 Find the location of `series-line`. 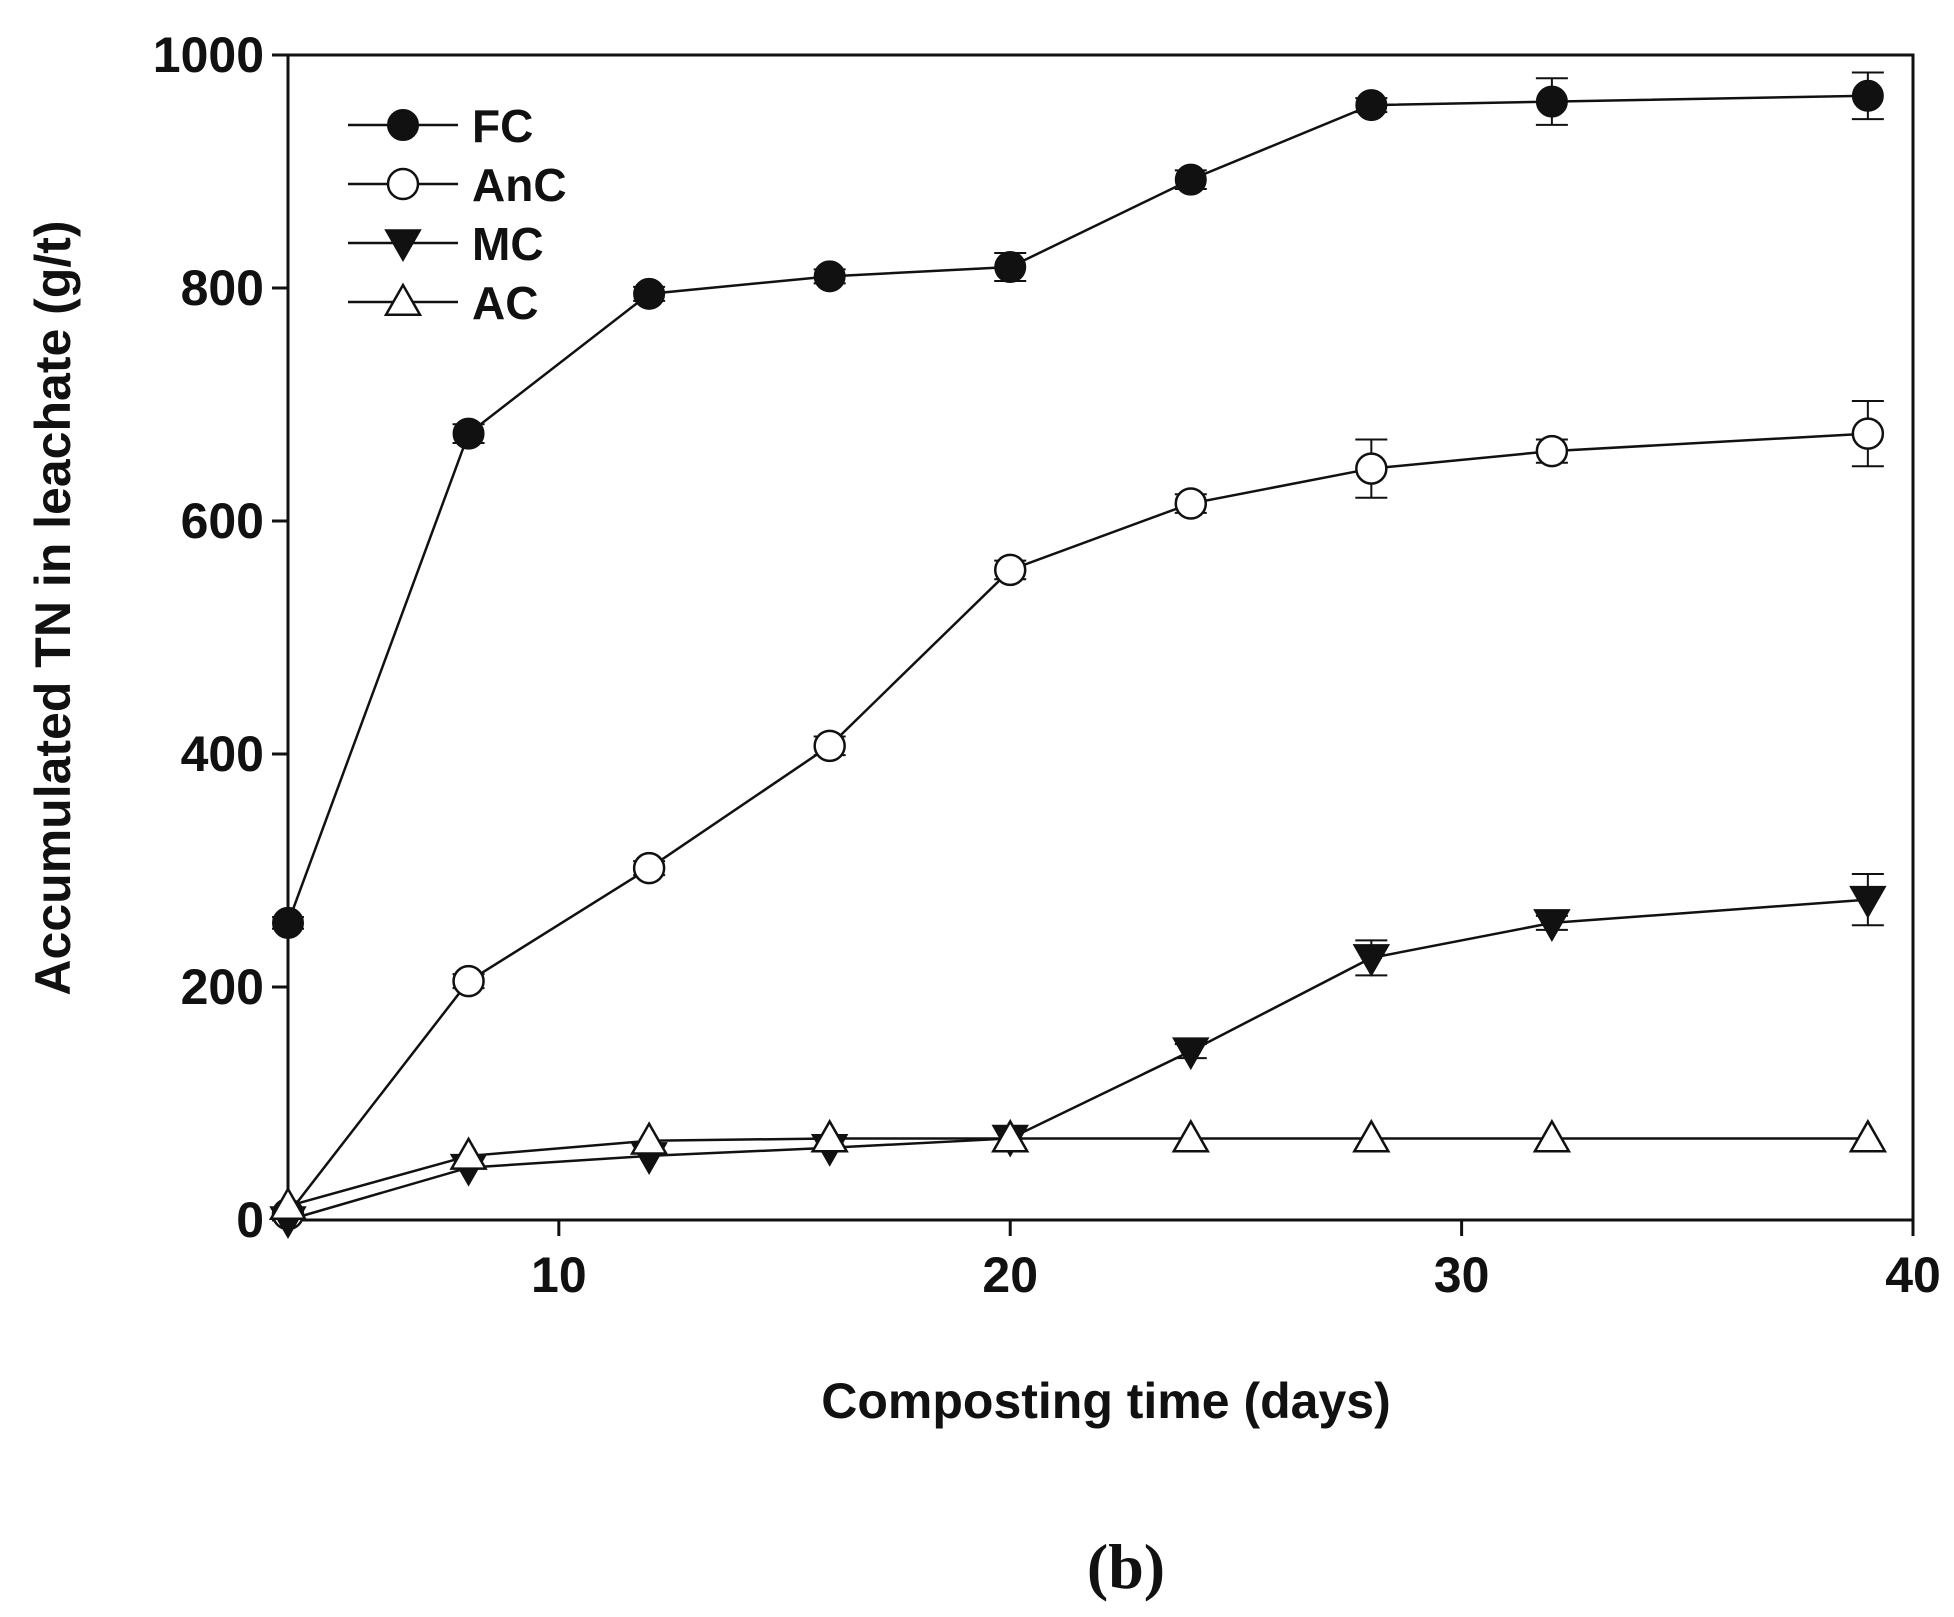

series-line is located at coordinates (1077, 1172).